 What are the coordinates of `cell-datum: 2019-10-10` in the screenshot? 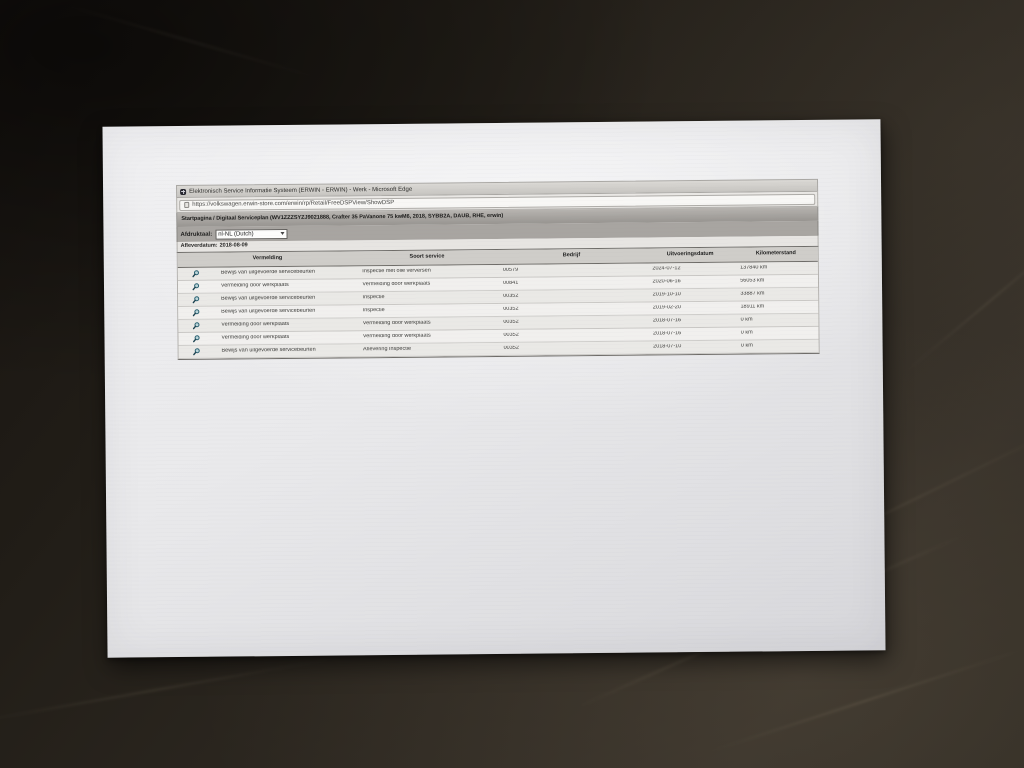 It's located at (666, 294).